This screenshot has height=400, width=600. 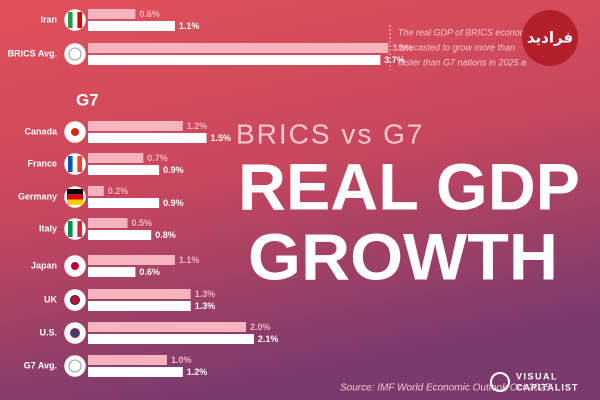 I want to click on category-label: G7 Avg., so click(x=40, y=365).